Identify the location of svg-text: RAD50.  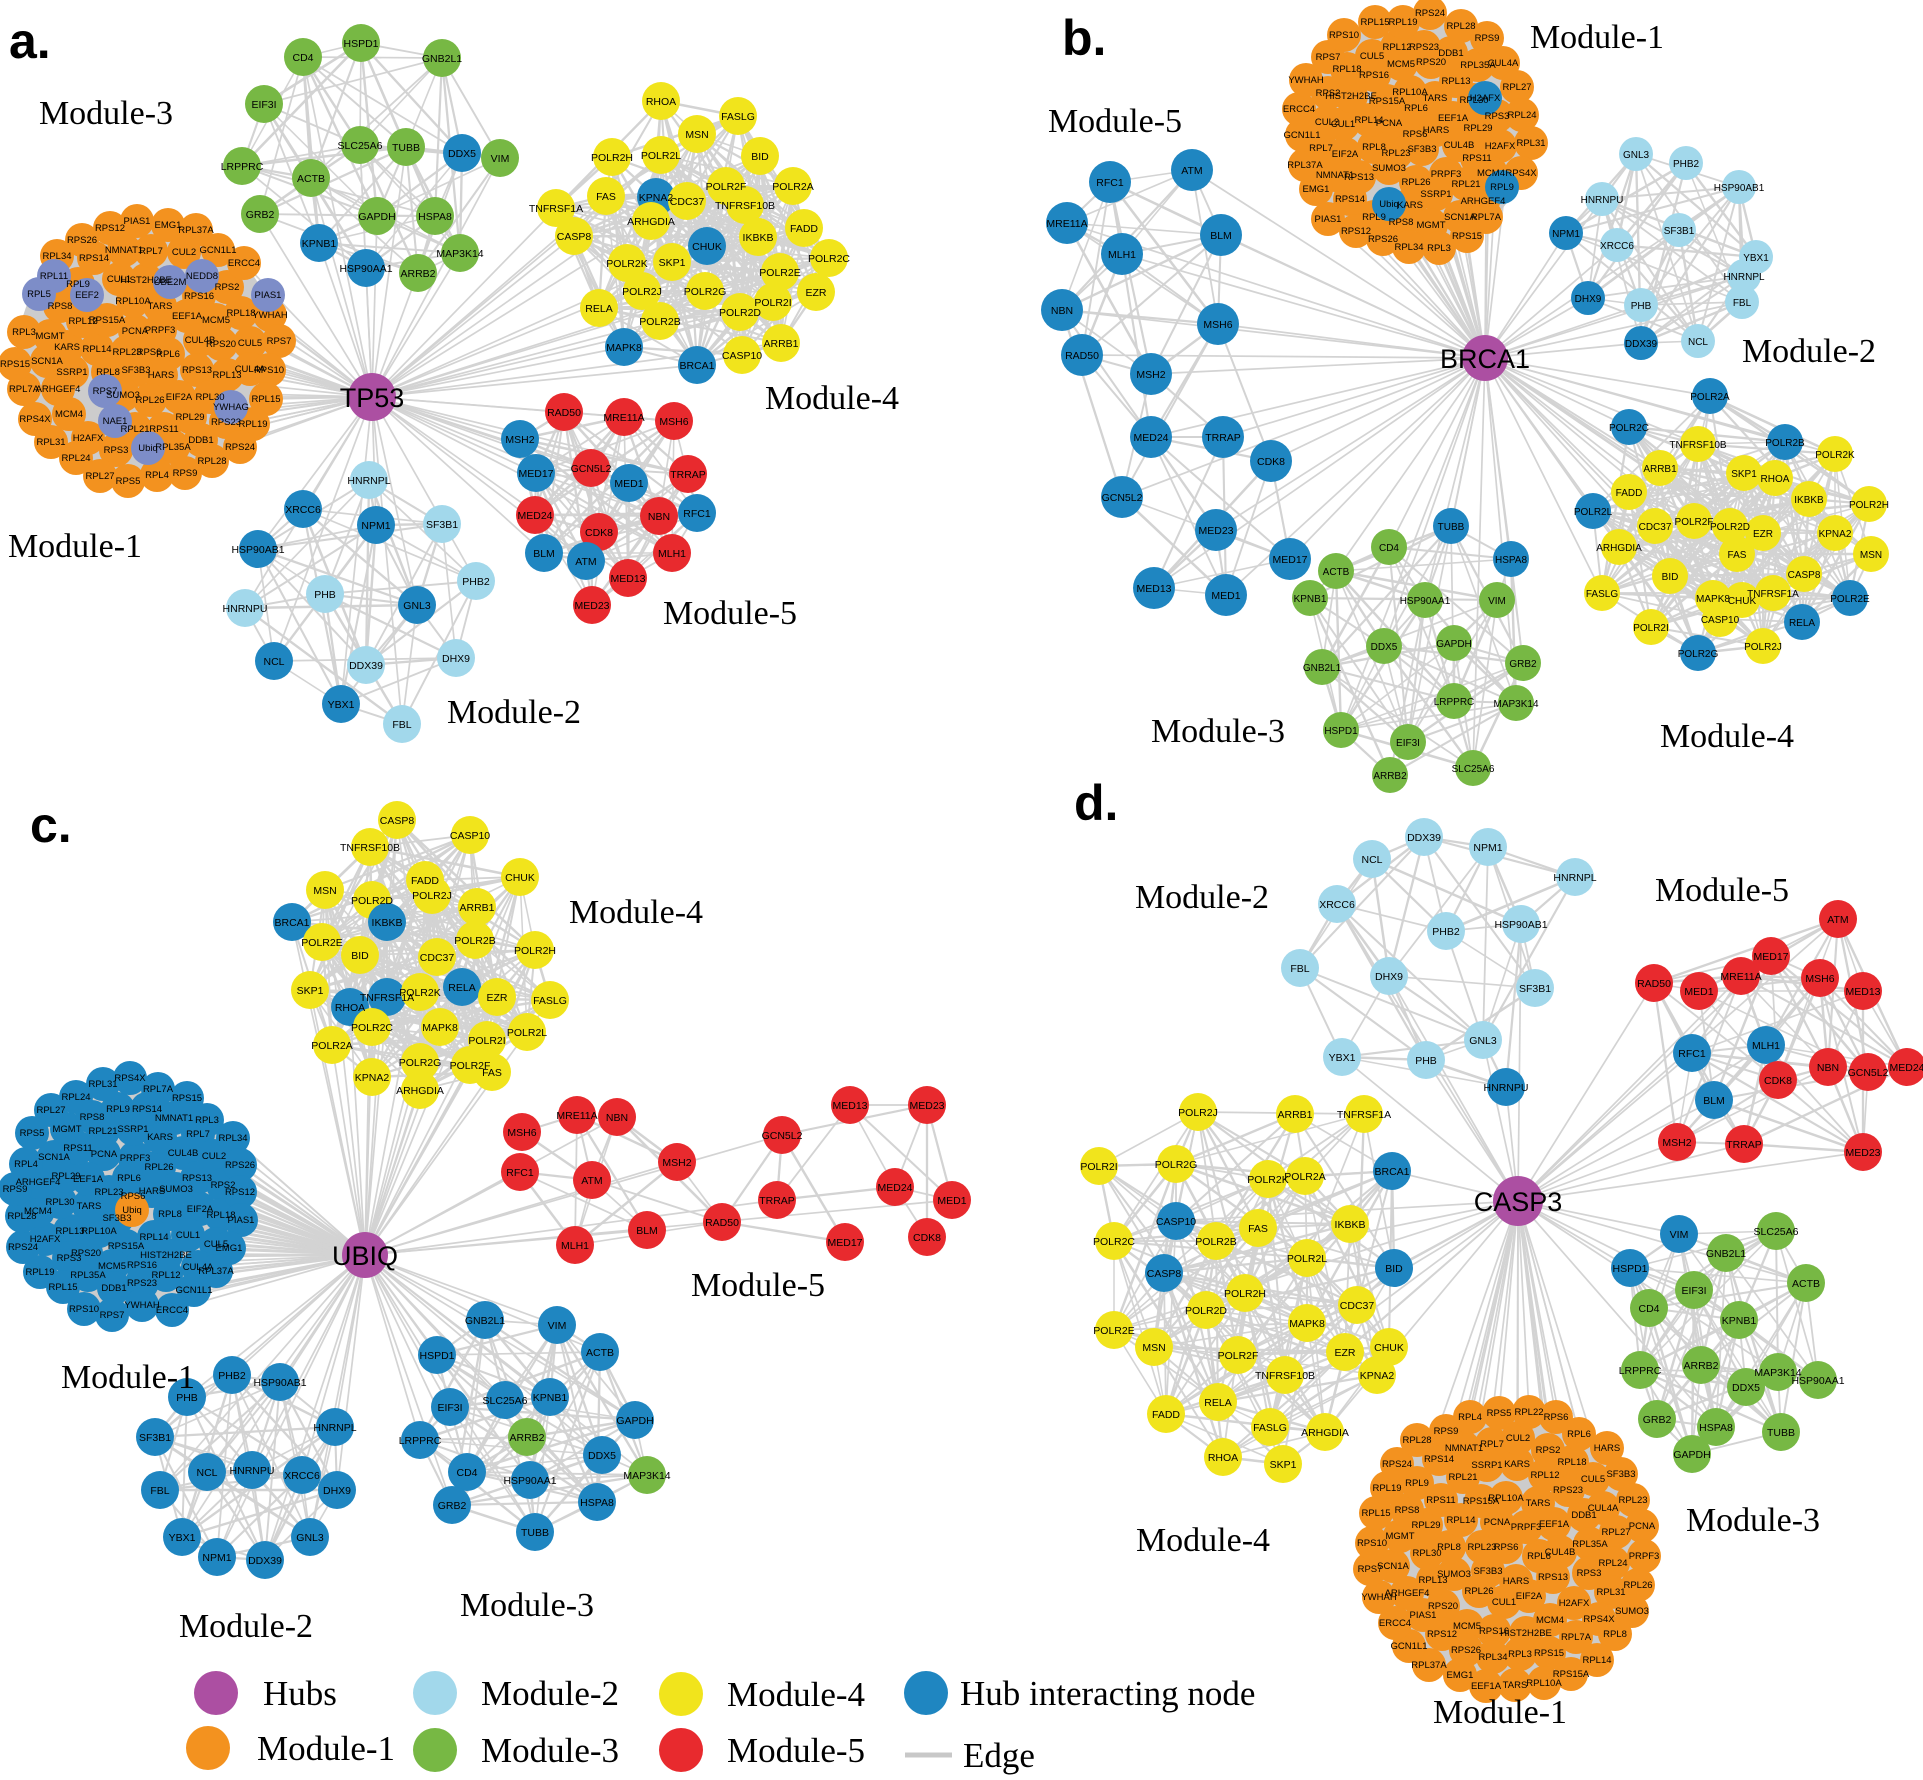
(1082, 356).